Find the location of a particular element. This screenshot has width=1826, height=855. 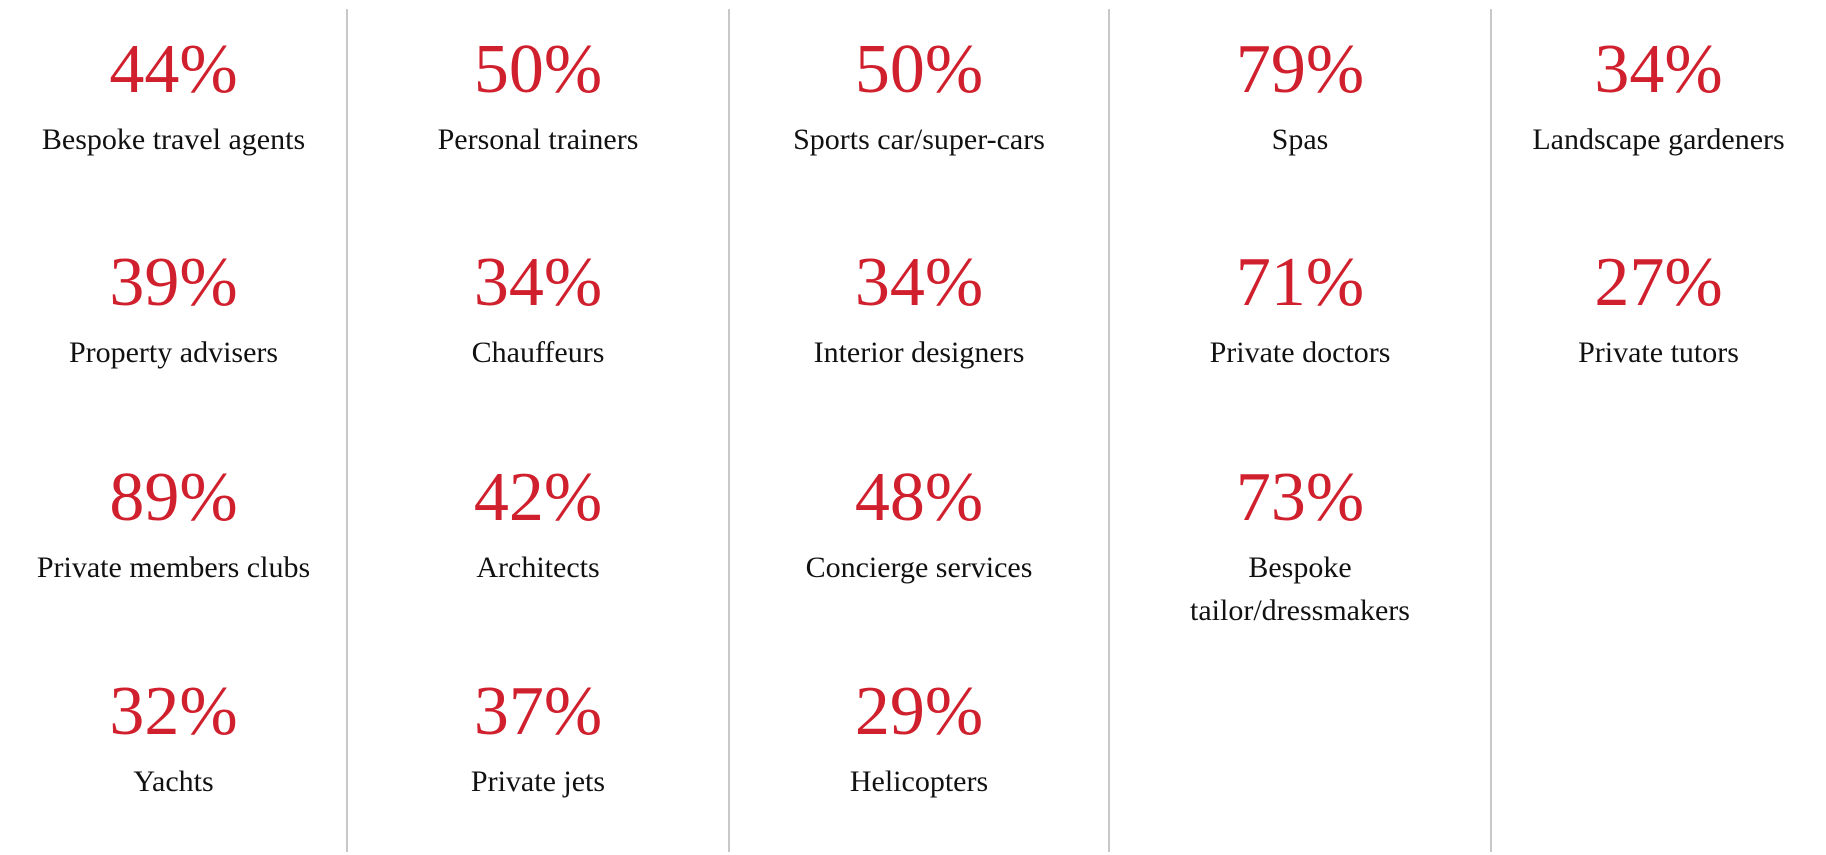

stat-label: Chauffeurs is located at coordinates (538, 352).